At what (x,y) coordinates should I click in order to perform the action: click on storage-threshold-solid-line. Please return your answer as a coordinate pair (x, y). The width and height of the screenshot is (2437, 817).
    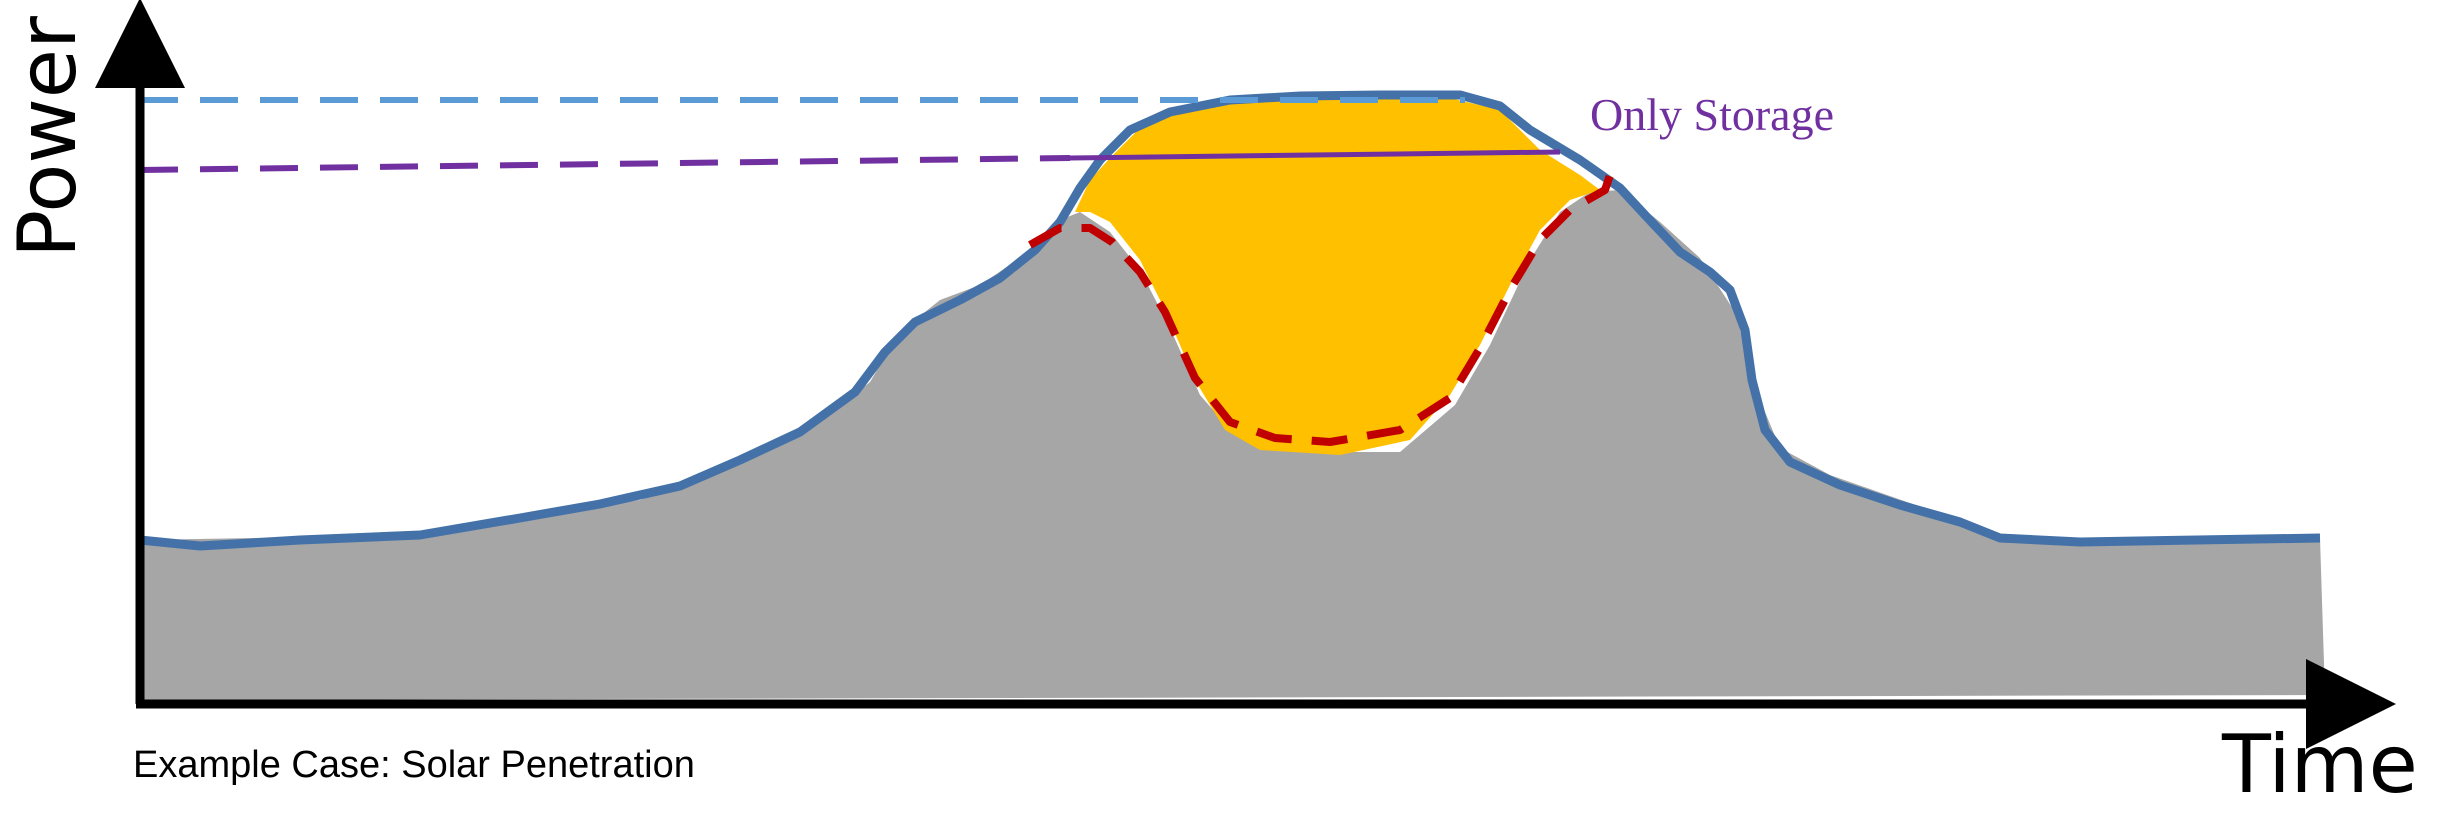
    Looking at the image, I should click on (1315, 155).